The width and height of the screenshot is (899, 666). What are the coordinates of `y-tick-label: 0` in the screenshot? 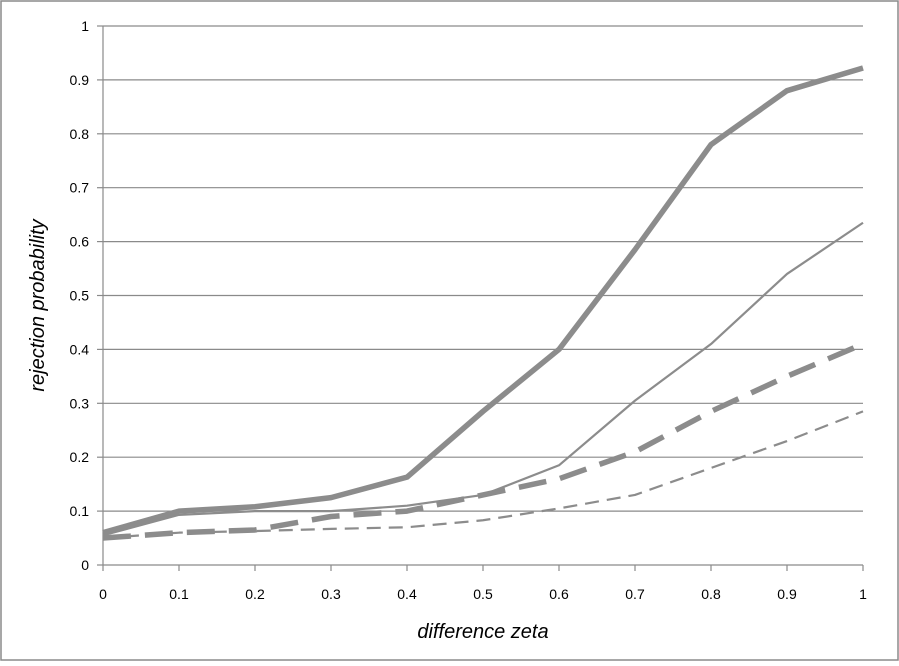 It's located at (85, 565).